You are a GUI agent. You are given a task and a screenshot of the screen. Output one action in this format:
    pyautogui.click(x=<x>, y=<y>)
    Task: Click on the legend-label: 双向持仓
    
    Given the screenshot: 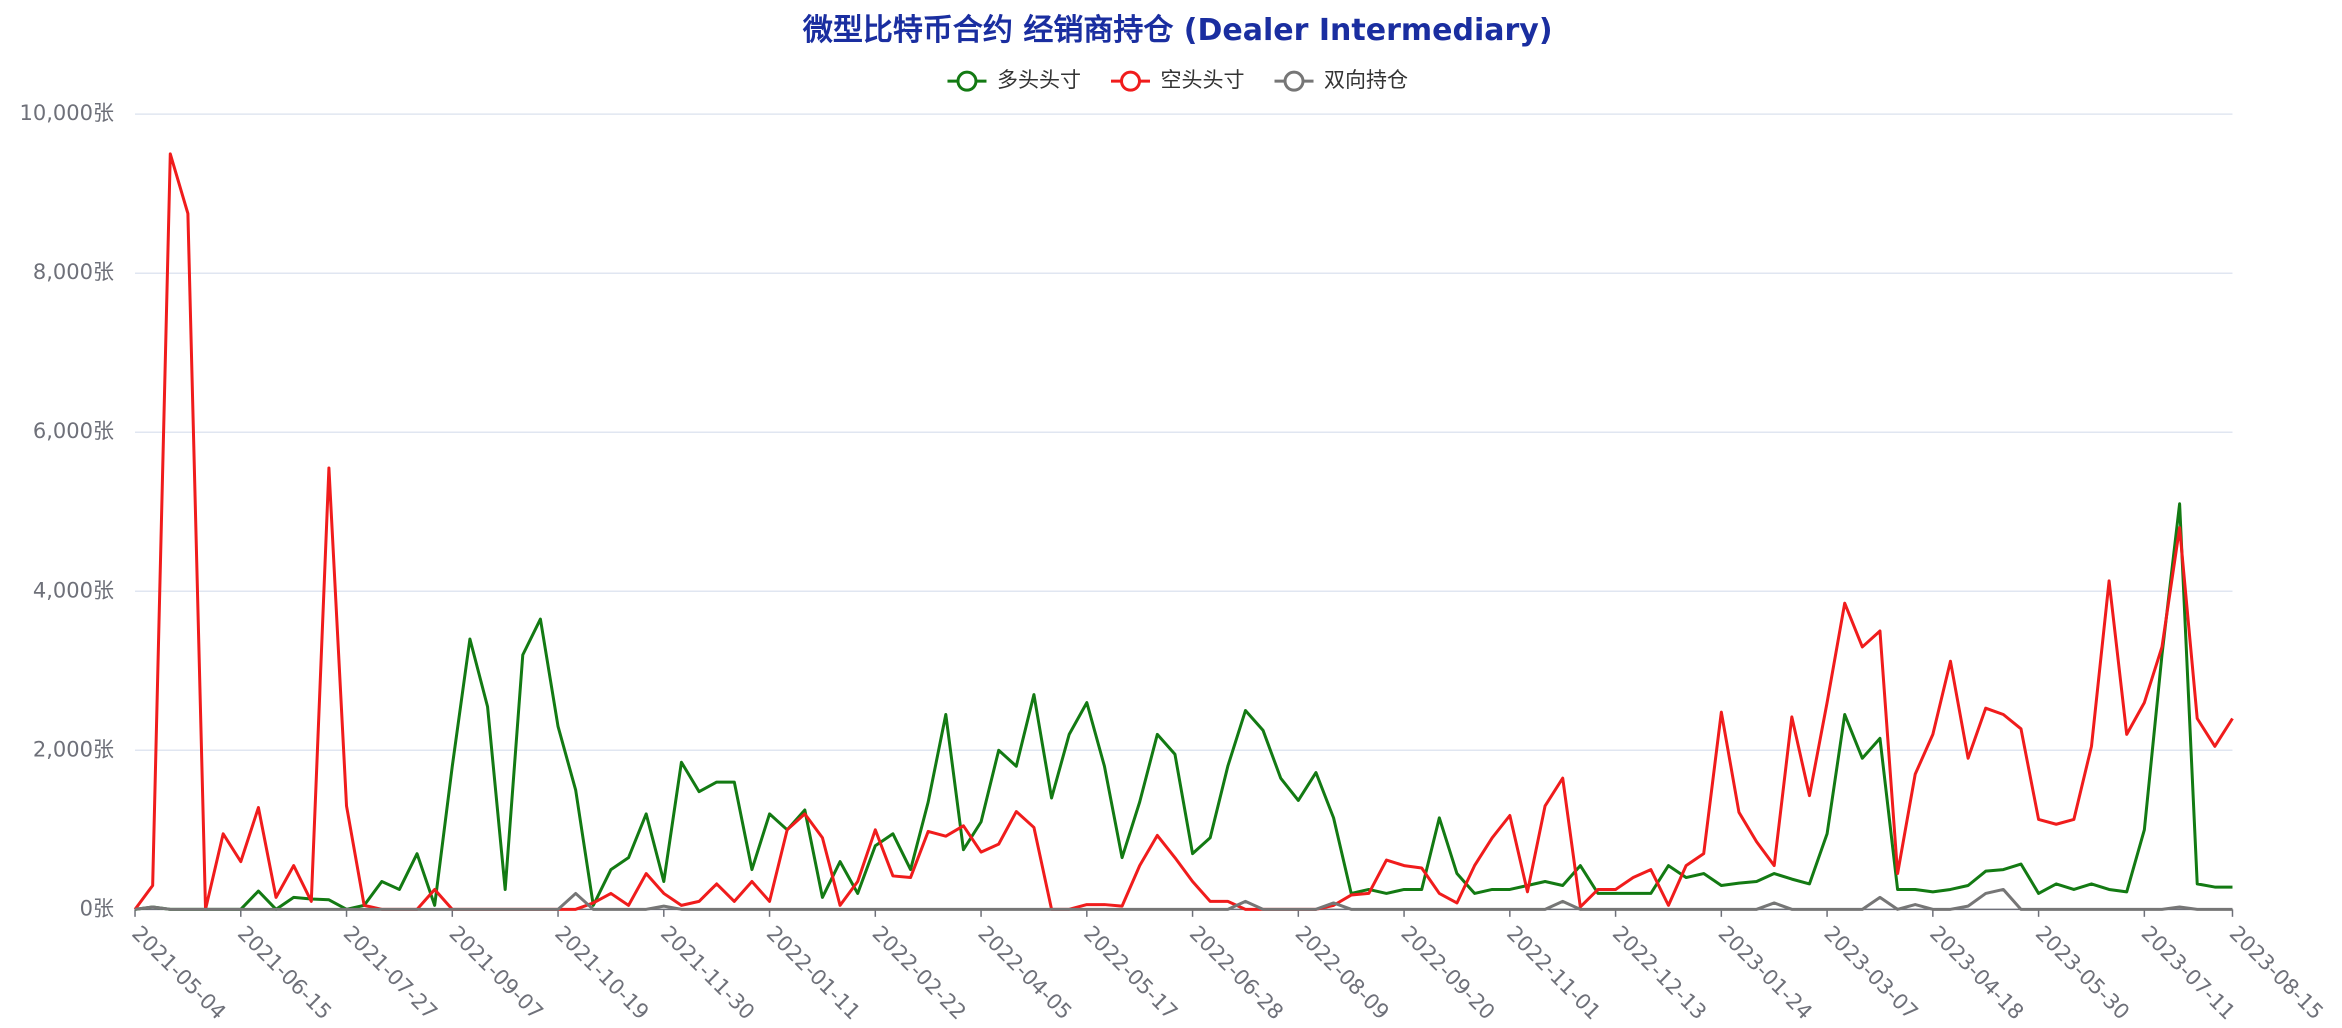 What is the action you would take?
    pyautogui.click(x=1366, y=80)
    